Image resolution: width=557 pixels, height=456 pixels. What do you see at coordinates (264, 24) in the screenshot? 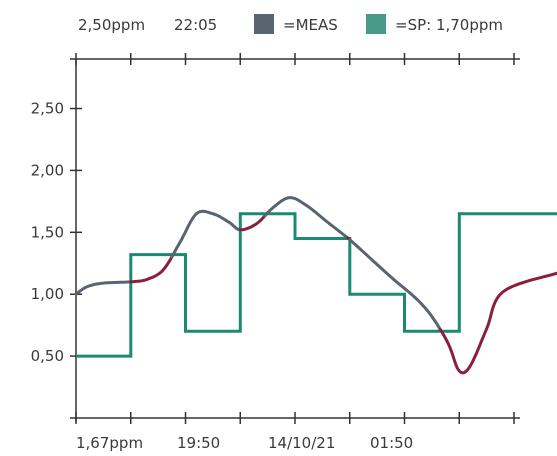
I see `meas-legend-swatch` at bounding box center [264, 24].